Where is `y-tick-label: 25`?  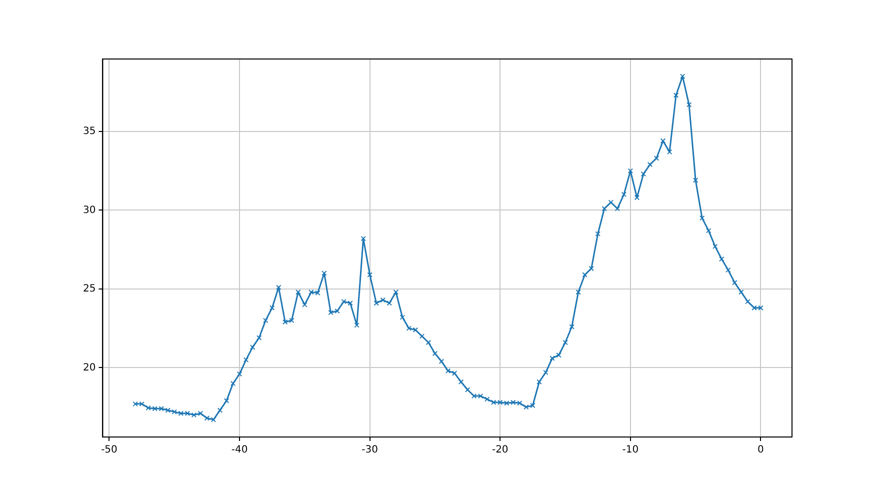 y-tick-label: 25 is located at coordinates (89, 289).